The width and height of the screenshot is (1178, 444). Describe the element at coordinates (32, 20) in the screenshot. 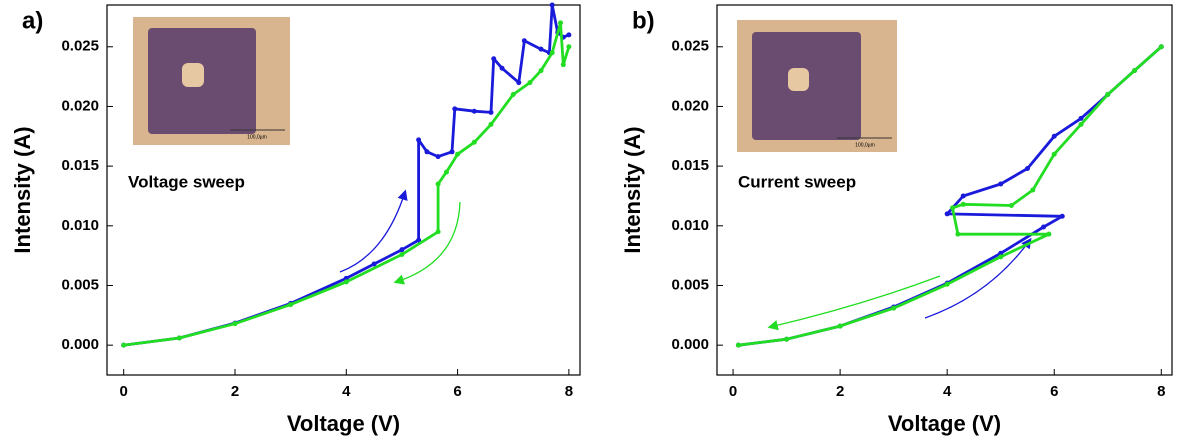

I see `panel-label: a)` at that location.